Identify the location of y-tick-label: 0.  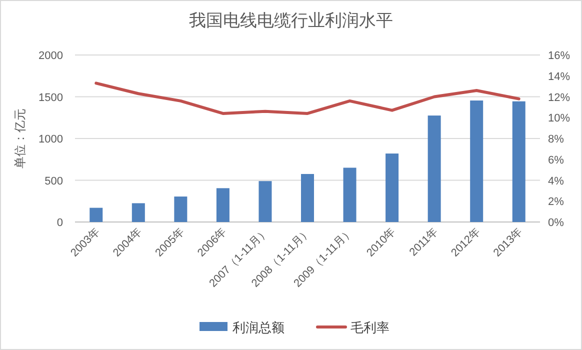
(59, 223).